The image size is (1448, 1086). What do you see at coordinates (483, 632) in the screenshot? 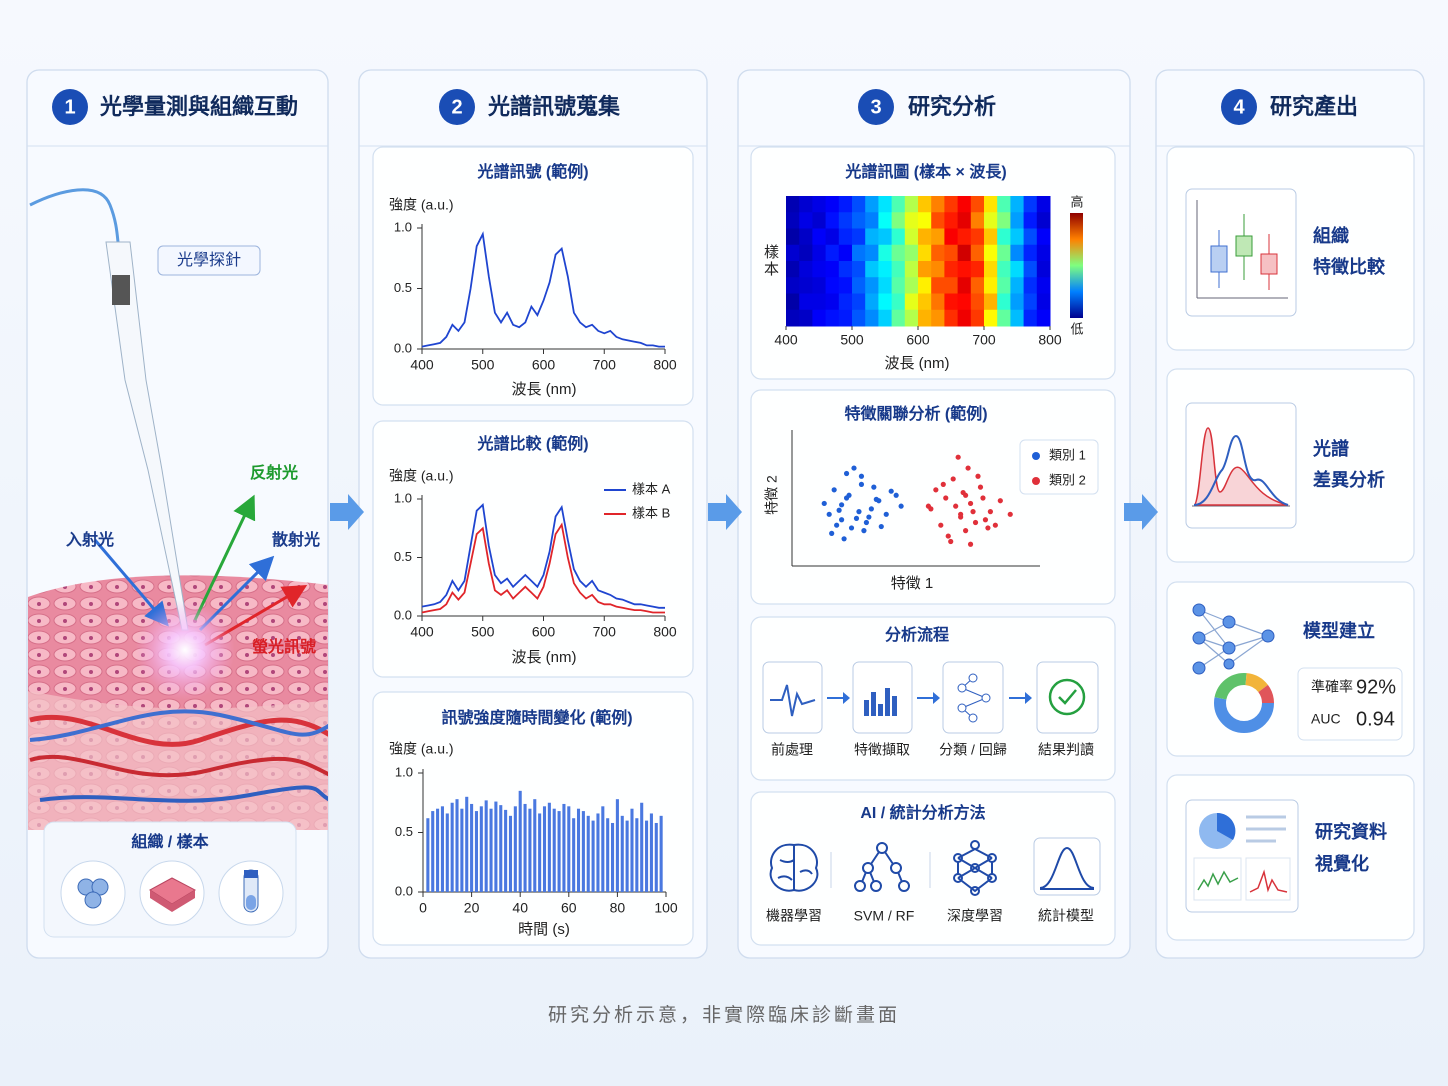
I see `x-tick-label: 500` at bounding box center [483, 632].